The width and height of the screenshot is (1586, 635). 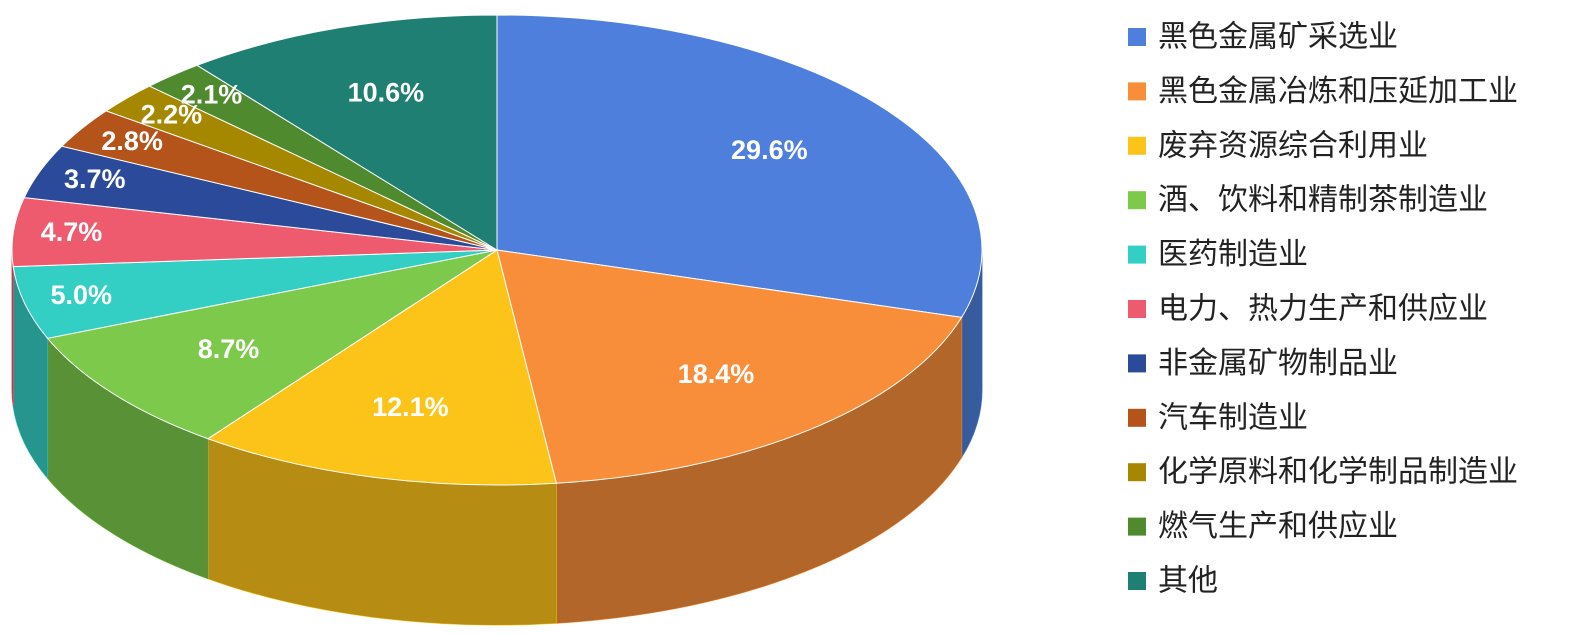 I want to click on legend-label: 黑色金属矿采选业, so click(x=1278, y=37).